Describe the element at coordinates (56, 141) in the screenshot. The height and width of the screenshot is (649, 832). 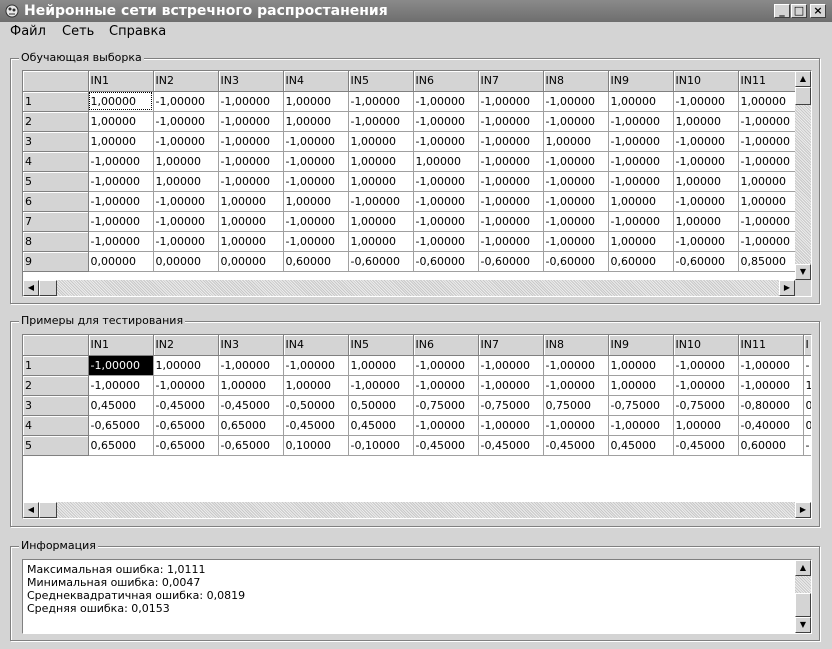
I see `row-header: 3` at that location.